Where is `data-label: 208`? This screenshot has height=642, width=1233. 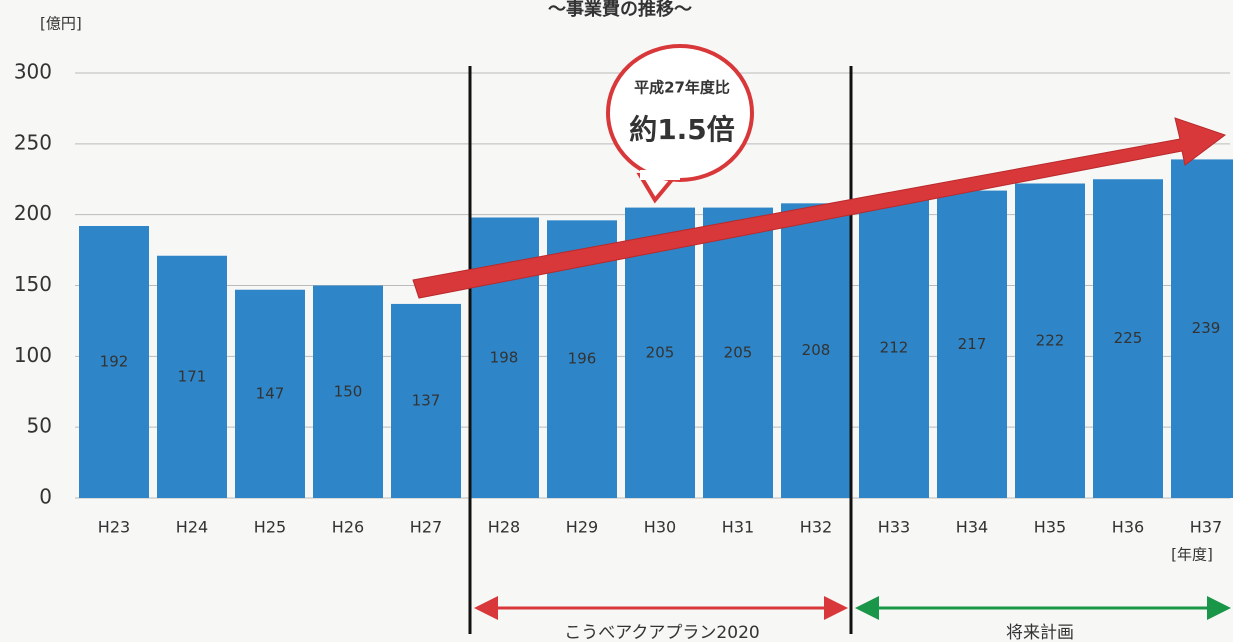
data-label: 208 is located at coordinates (816, 350).